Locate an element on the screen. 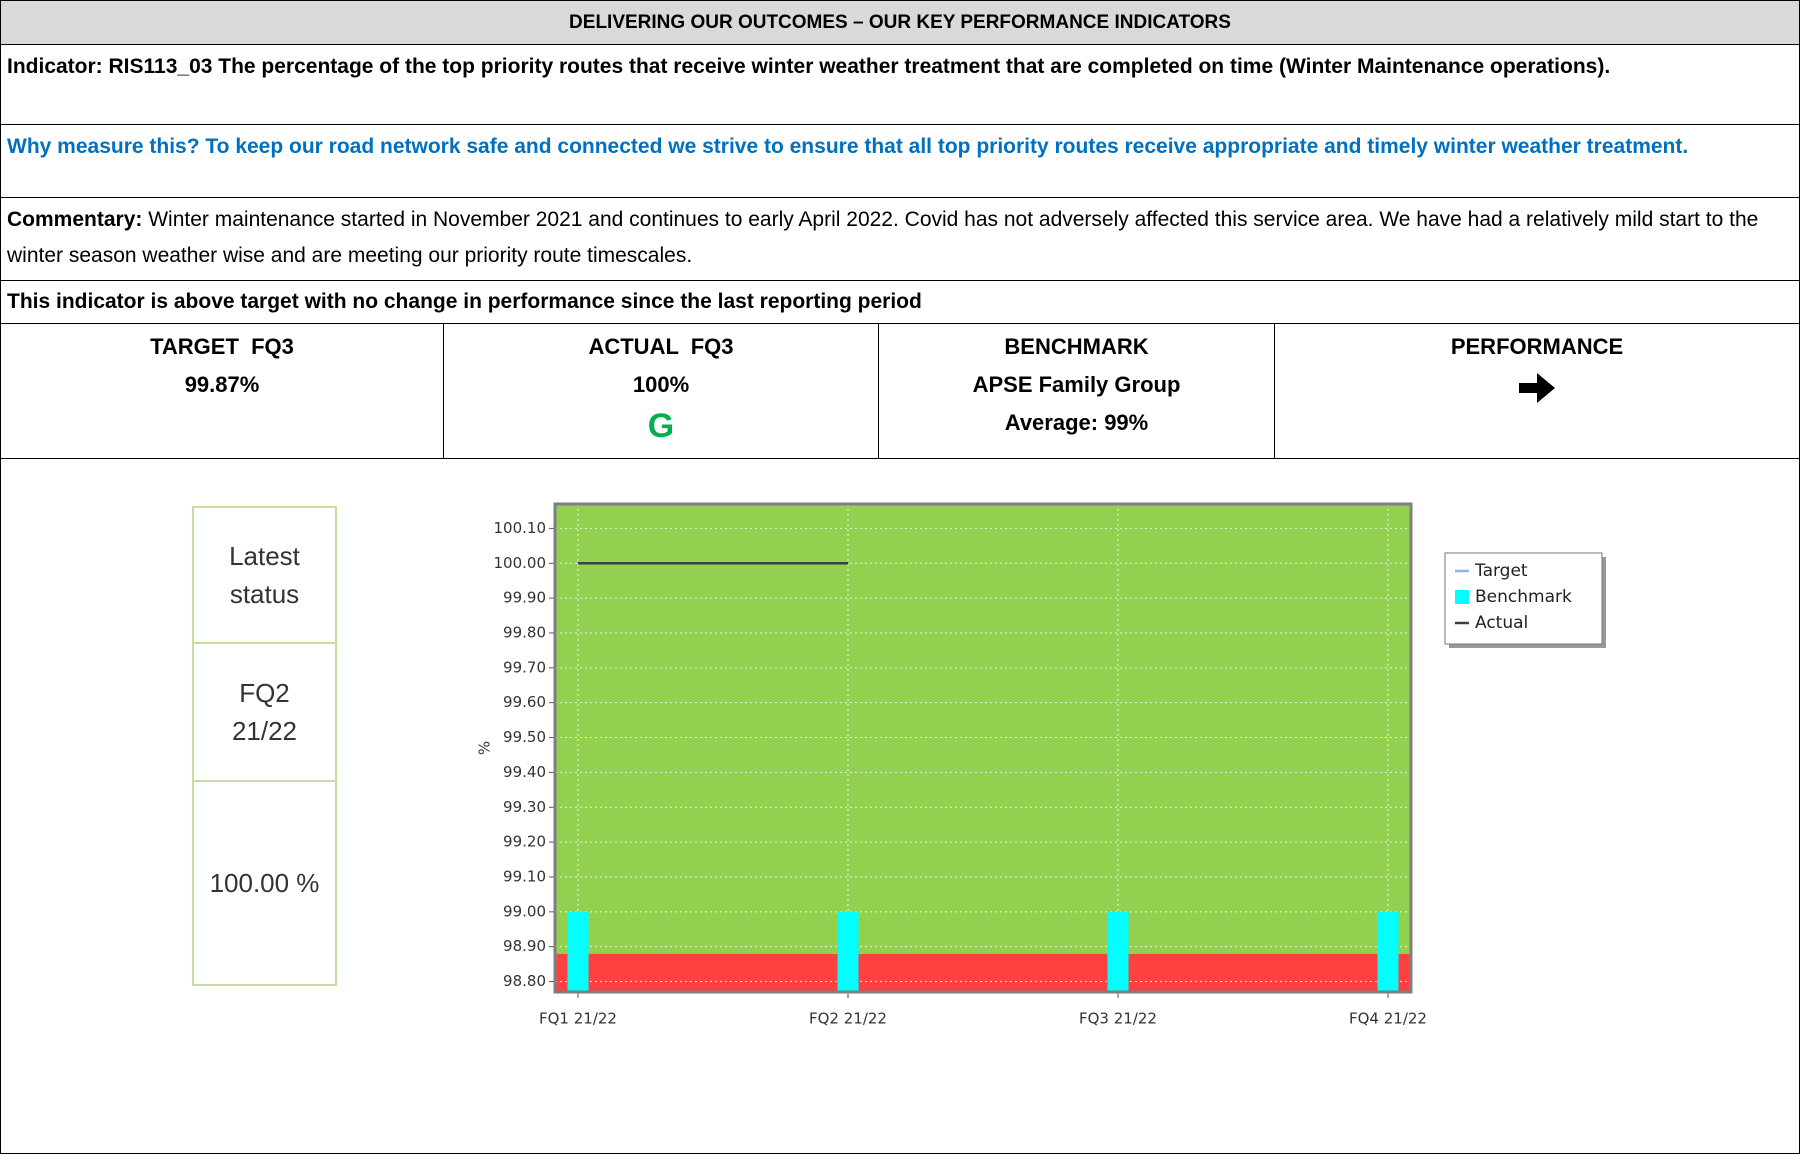 The image size is (1800, 1154). status-period-line: 21/22 is located at coordinates (264, 731).